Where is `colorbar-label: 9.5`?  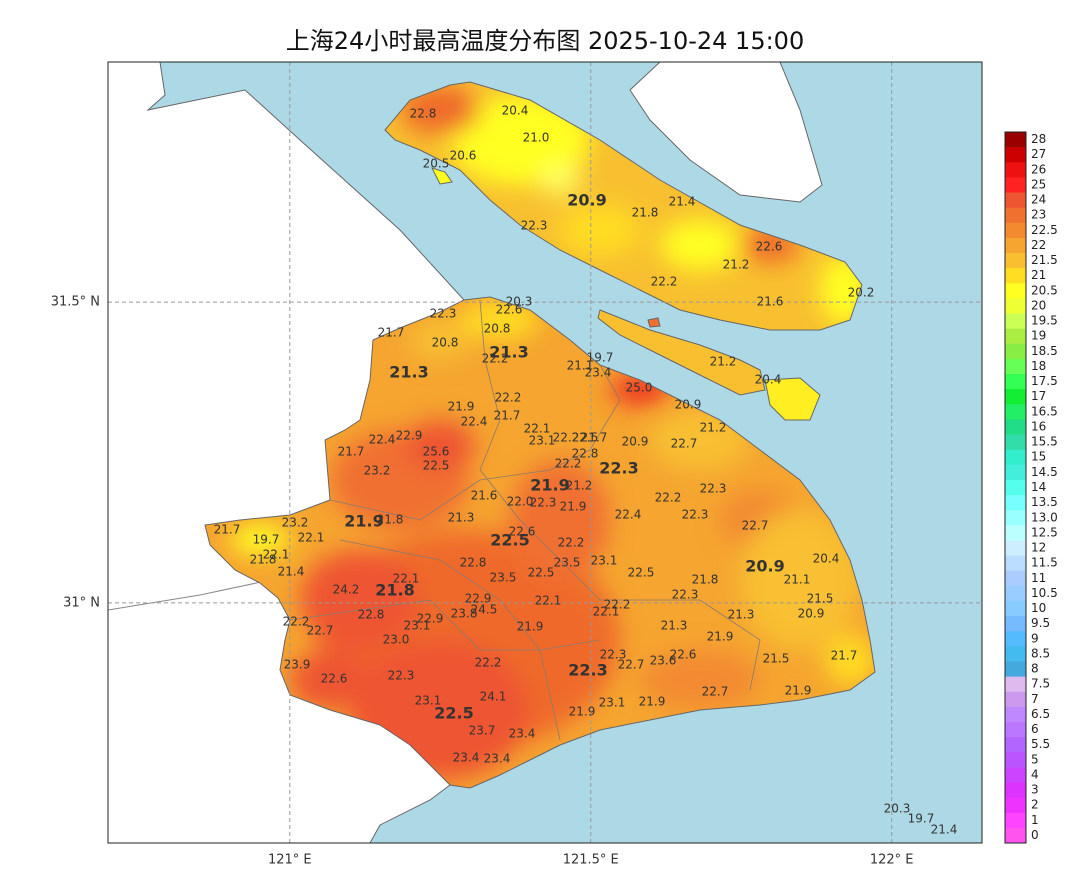
colorbar-label: 9.5 is located at coordinates (1040, 623).